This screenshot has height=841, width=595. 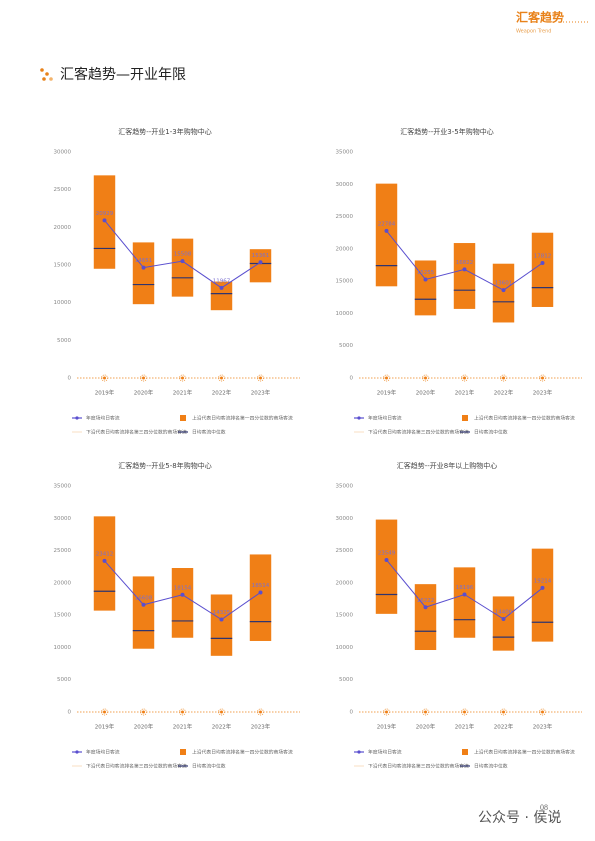 I want to click on chart-title: 汇客趋势--开业3-5年购物中心, so click(x=447, y=131).